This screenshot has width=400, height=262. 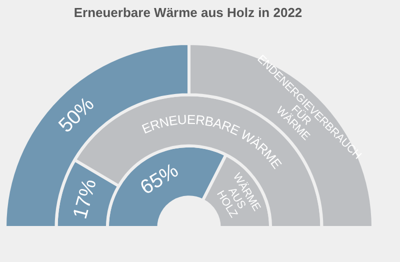 What do you see at coordinates (188, 12) in the screenshot?
I see `chart-title: Erneuerbare Wärme aus Holz in 2022` at bounding box center [188, 12].